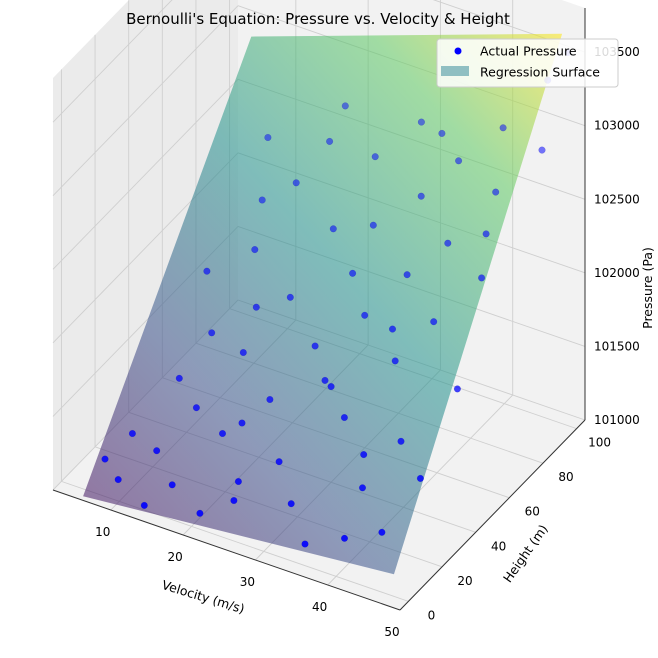 The width and height of the screenshot is (658, 658). What do you see at coordinates (226, 550) in the screenshot?
I see `x-axis-line` at bounding box center [226, 550].